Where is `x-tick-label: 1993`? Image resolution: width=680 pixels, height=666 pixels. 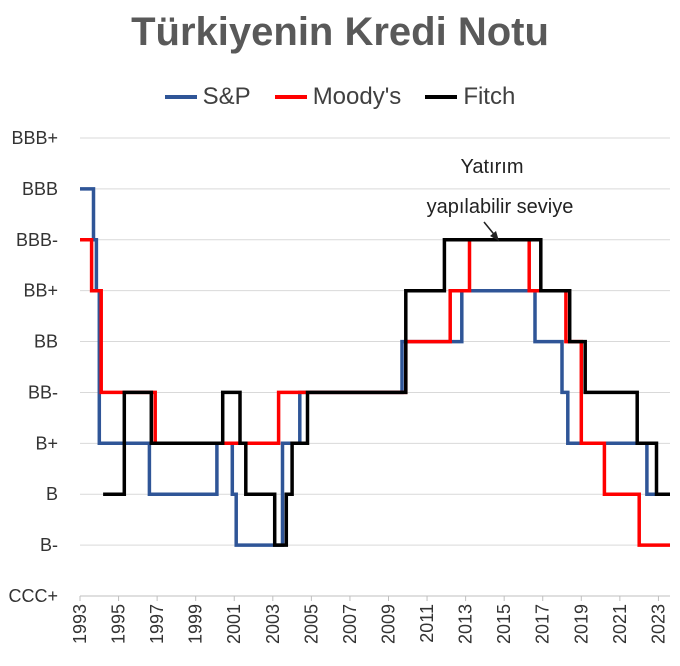
x-tick-label: 1993 is located at coordinates (80, 624).